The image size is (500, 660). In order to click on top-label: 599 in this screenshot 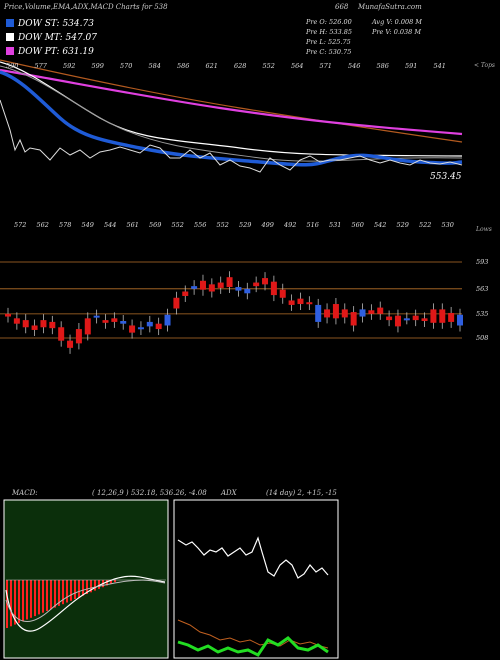, I will do `click(97, 66)`.